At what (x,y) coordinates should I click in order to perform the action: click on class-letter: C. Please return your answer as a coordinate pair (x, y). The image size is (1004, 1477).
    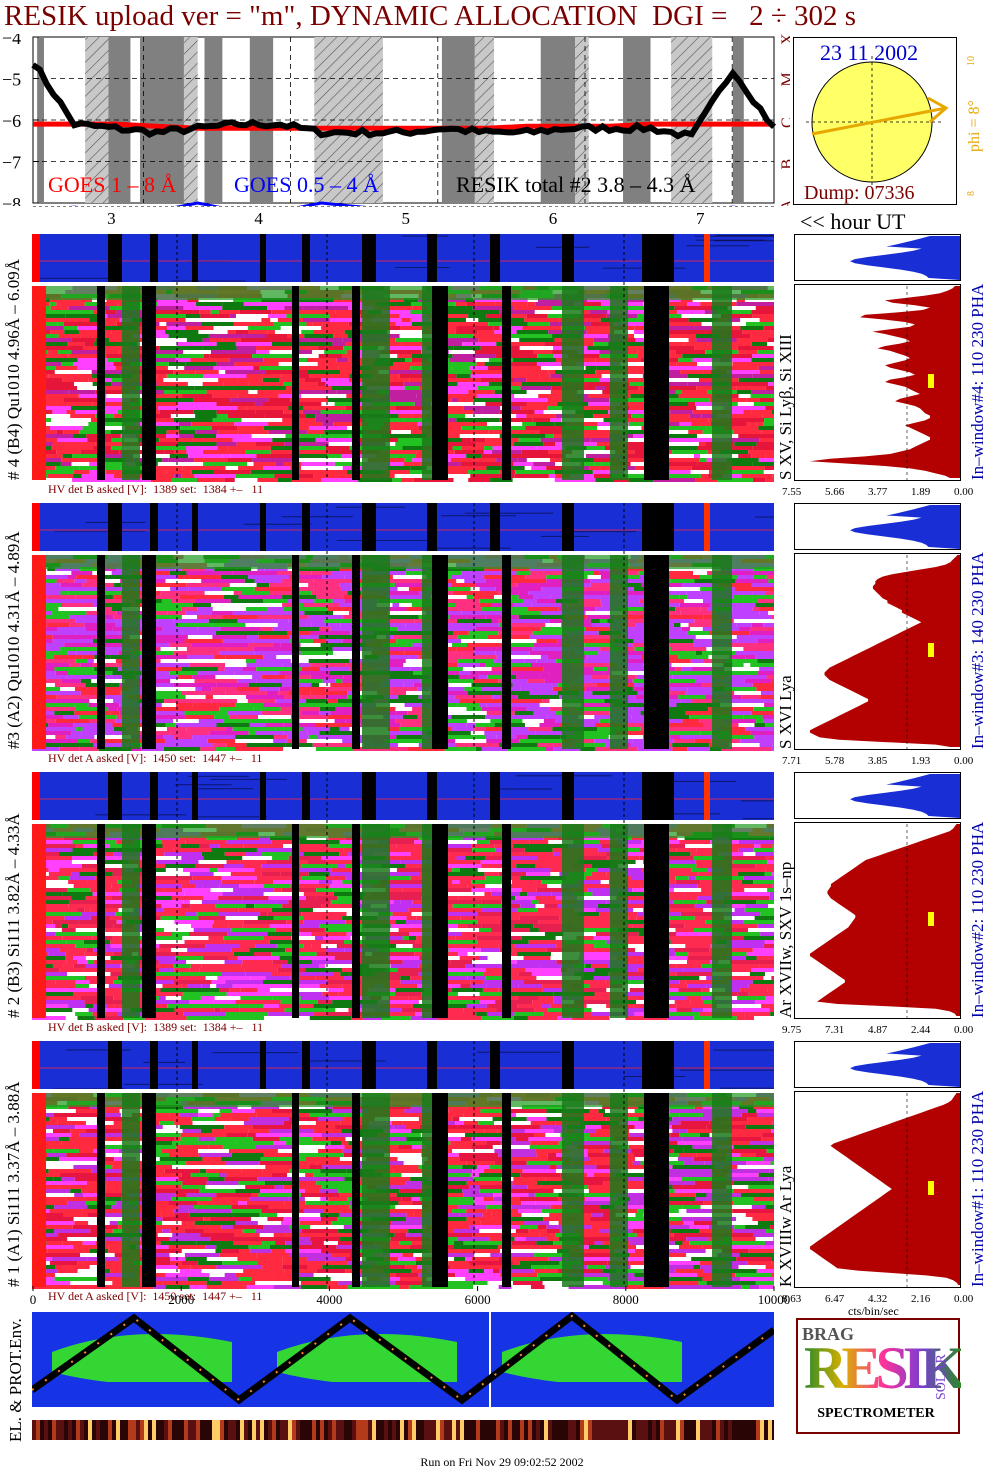
    Looking at the image, I should click on (784, 122).